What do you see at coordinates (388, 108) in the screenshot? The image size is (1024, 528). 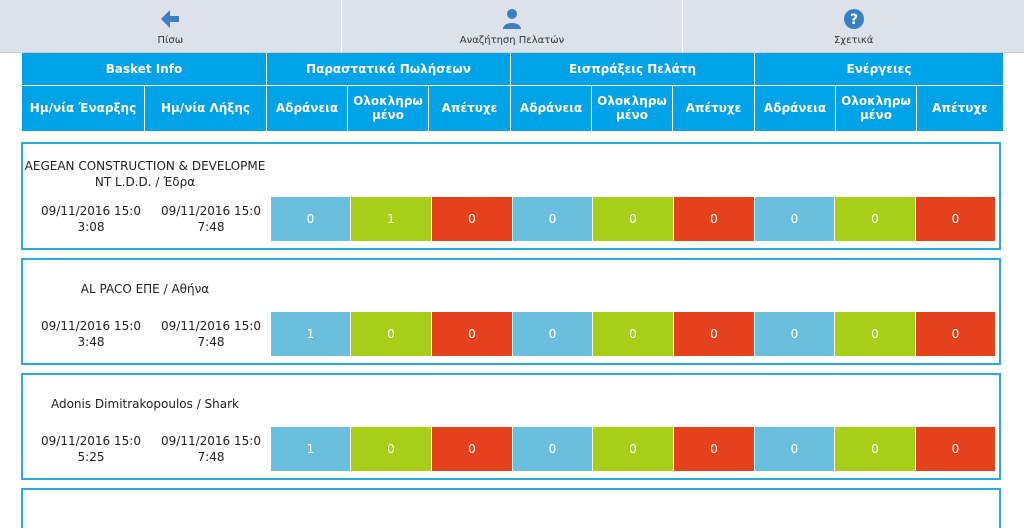 I see `header-sales-completed: Ολοκληρωμένο` at bounding box center [388, 108].